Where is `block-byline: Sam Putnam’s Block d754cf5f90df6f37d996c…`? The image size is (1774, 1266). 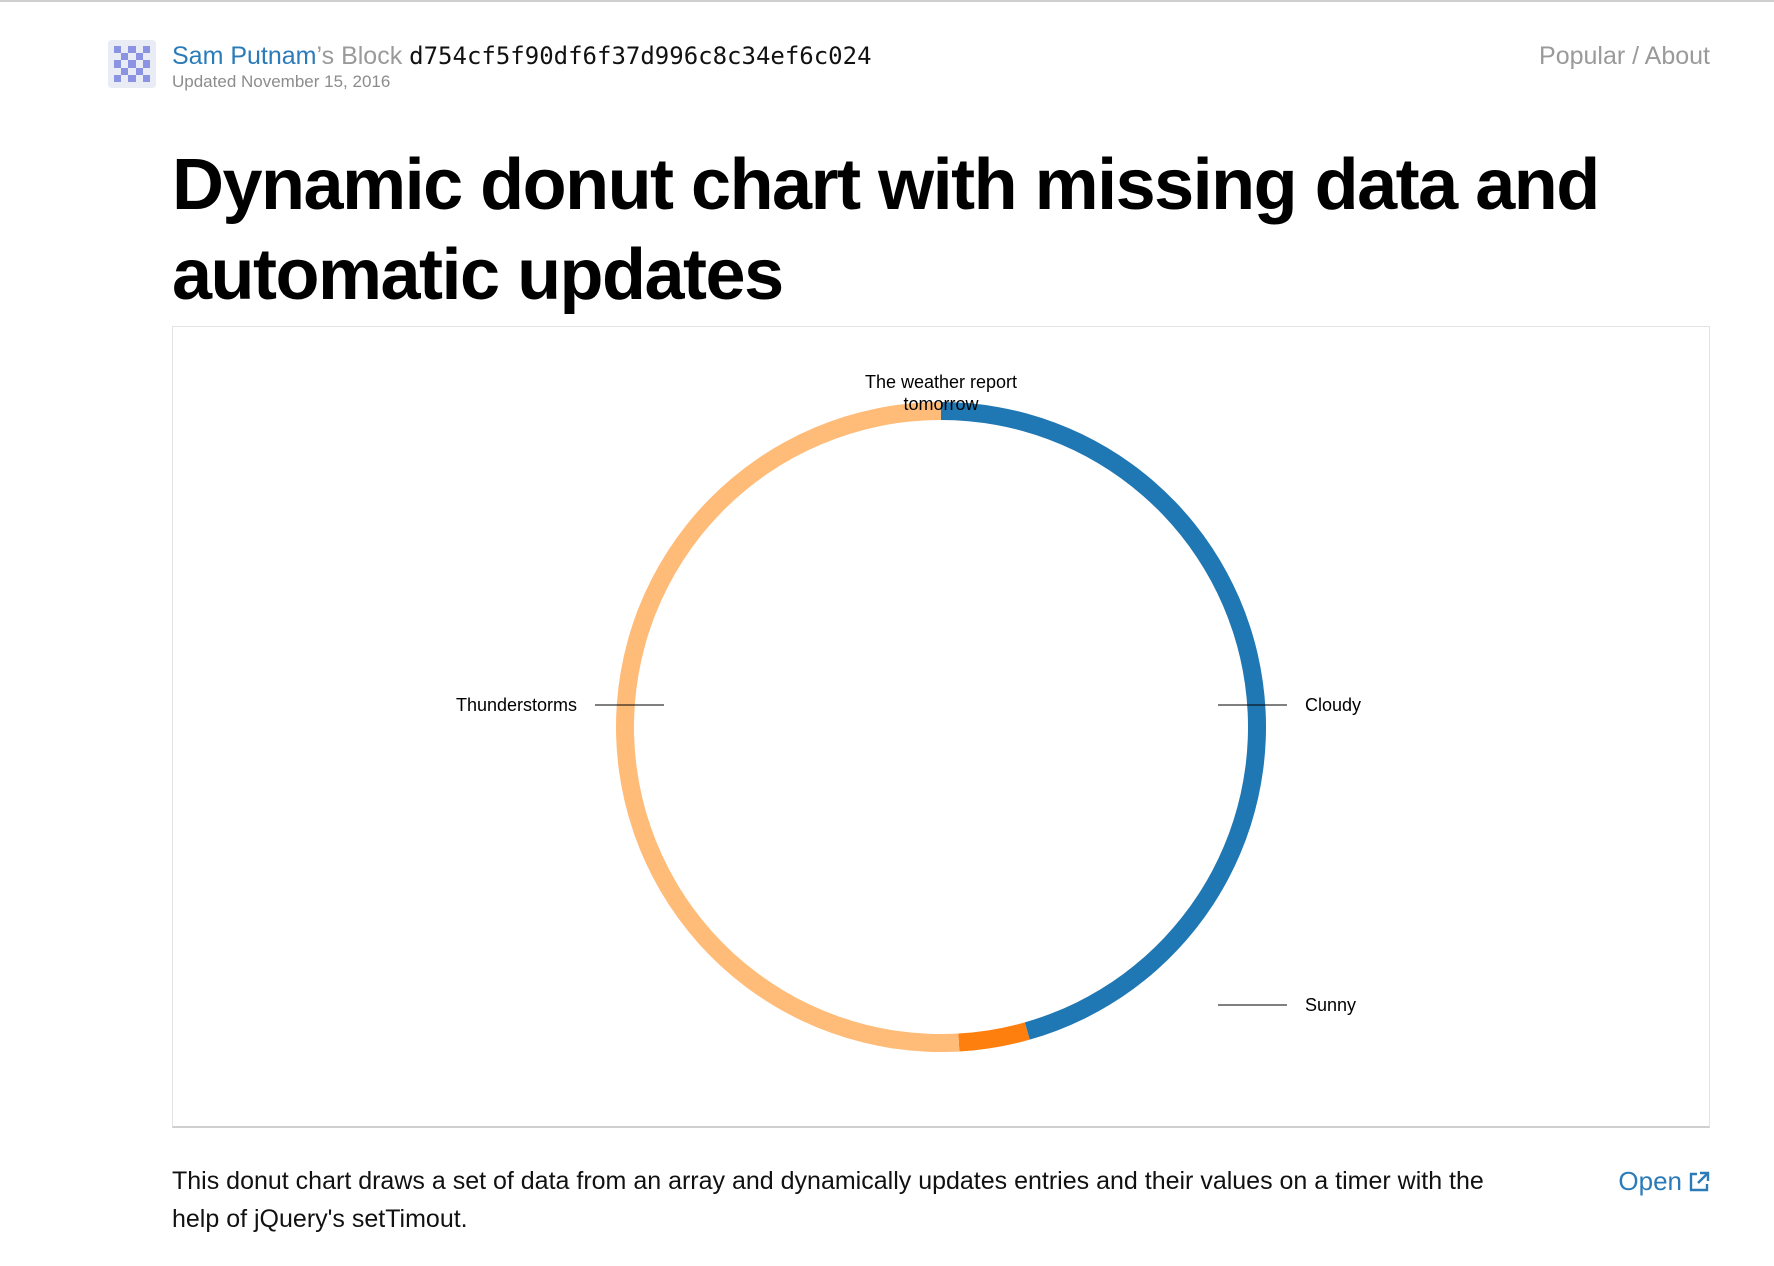 block-byline: Sam Putnam’s Block d754cf5f90df6f37d996c… is located at coordinates (522, 56).